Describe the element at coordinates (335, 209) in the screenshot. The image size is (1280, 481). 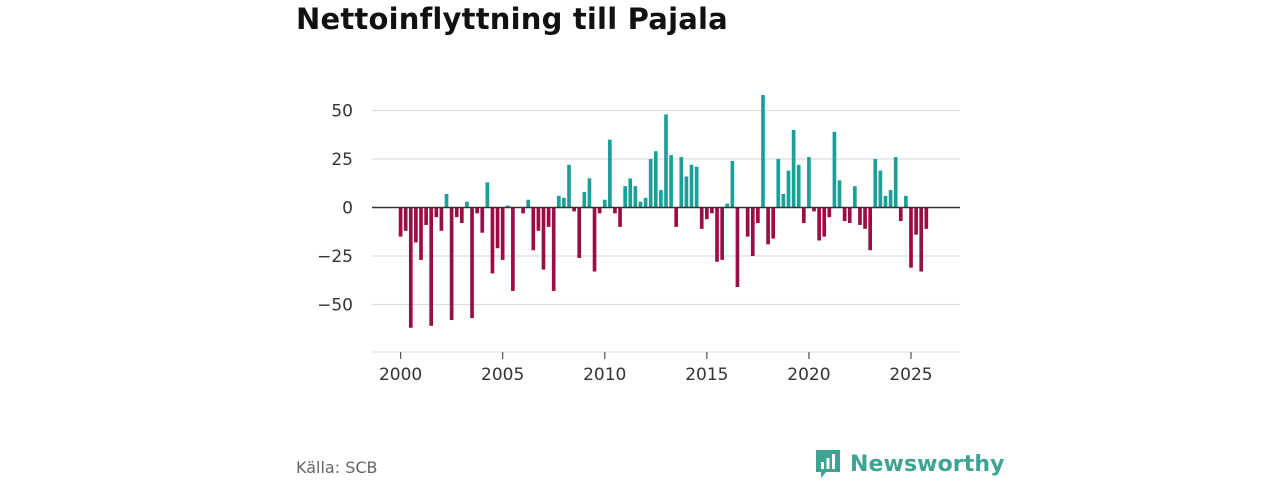
I see `y-axis: 50 25 0 −25 −50` at that location.